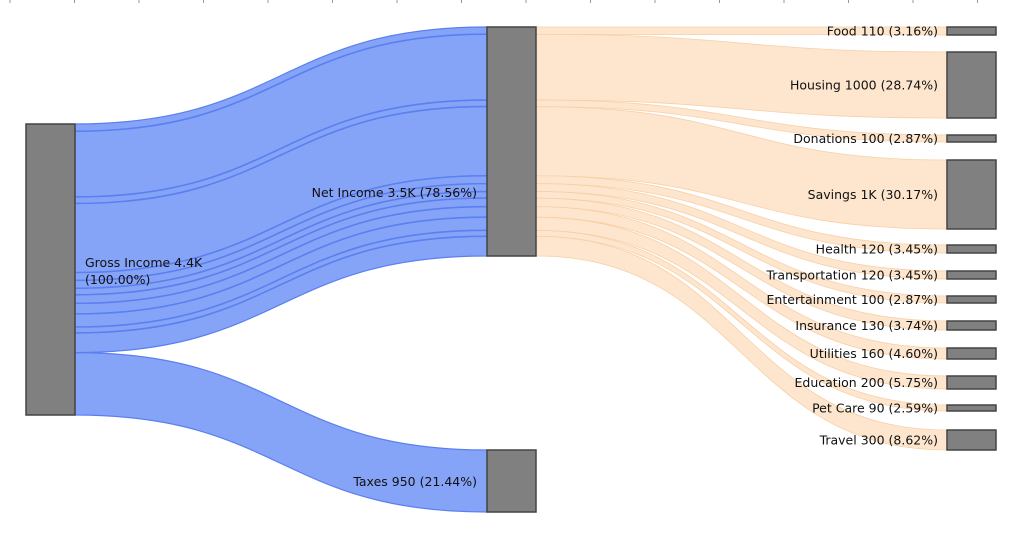 Image resolution: width=1030 pixels, height=538 pixels. I want to click on node-donations, so click(971, 138).